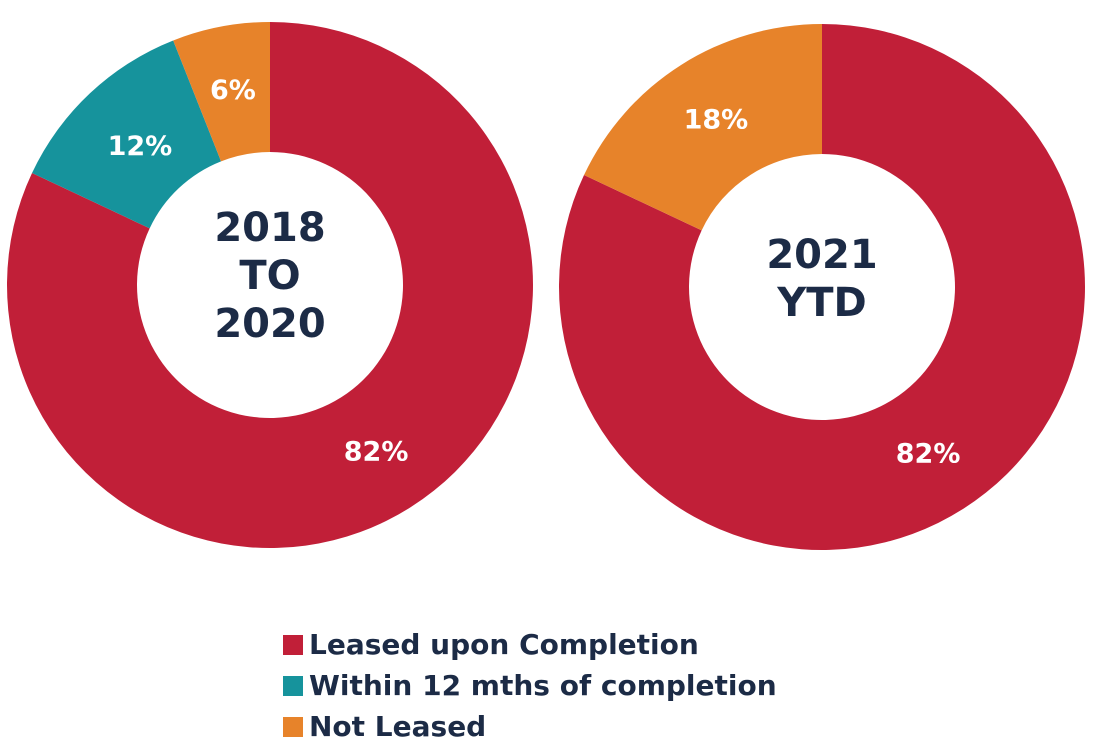  Describe the element at coordinates (821, 303) in the screenshot. I see `center-label-line: YTD` at that location.